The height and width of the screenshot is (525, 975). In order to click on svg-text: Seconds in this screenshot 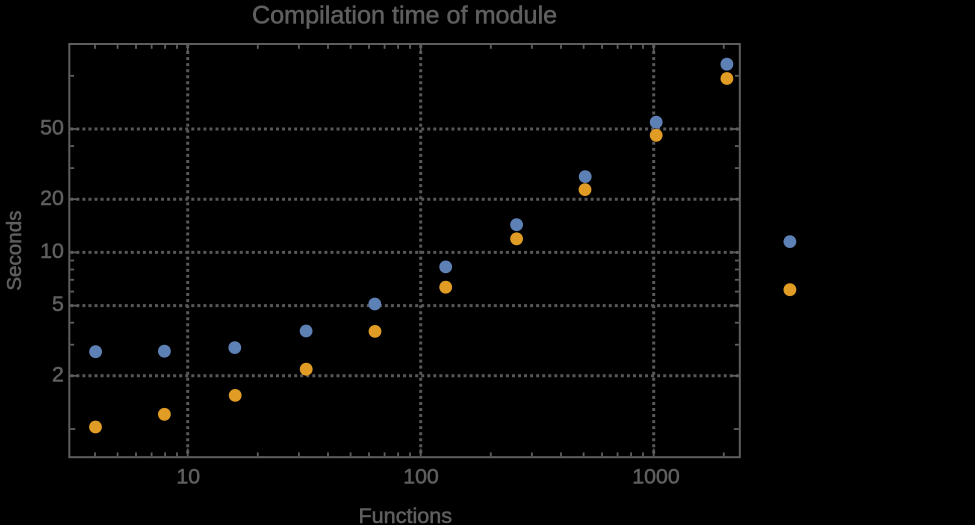, I will do `click(14, 251)`.